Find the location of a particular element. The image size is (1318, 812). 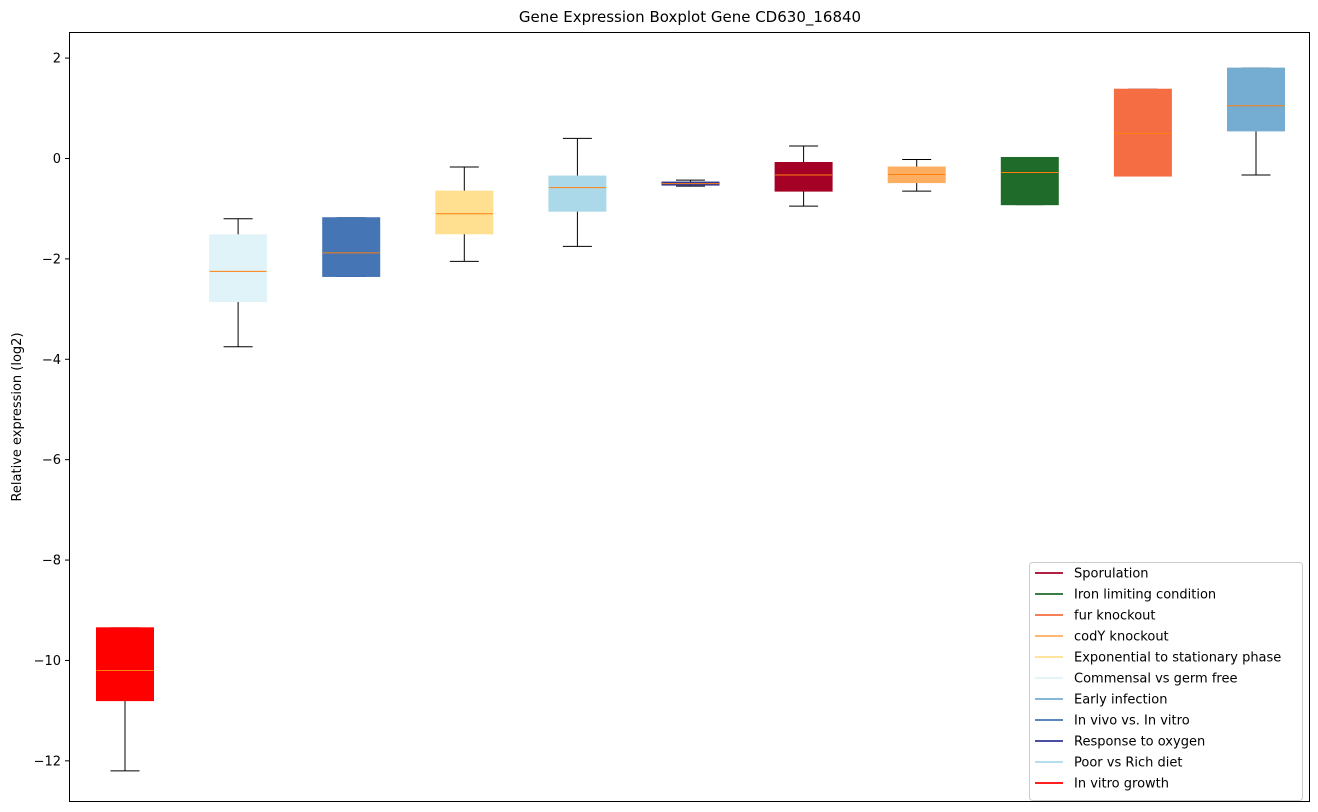

legend-entry: fur knockout is located at coordinates (1095, 616).